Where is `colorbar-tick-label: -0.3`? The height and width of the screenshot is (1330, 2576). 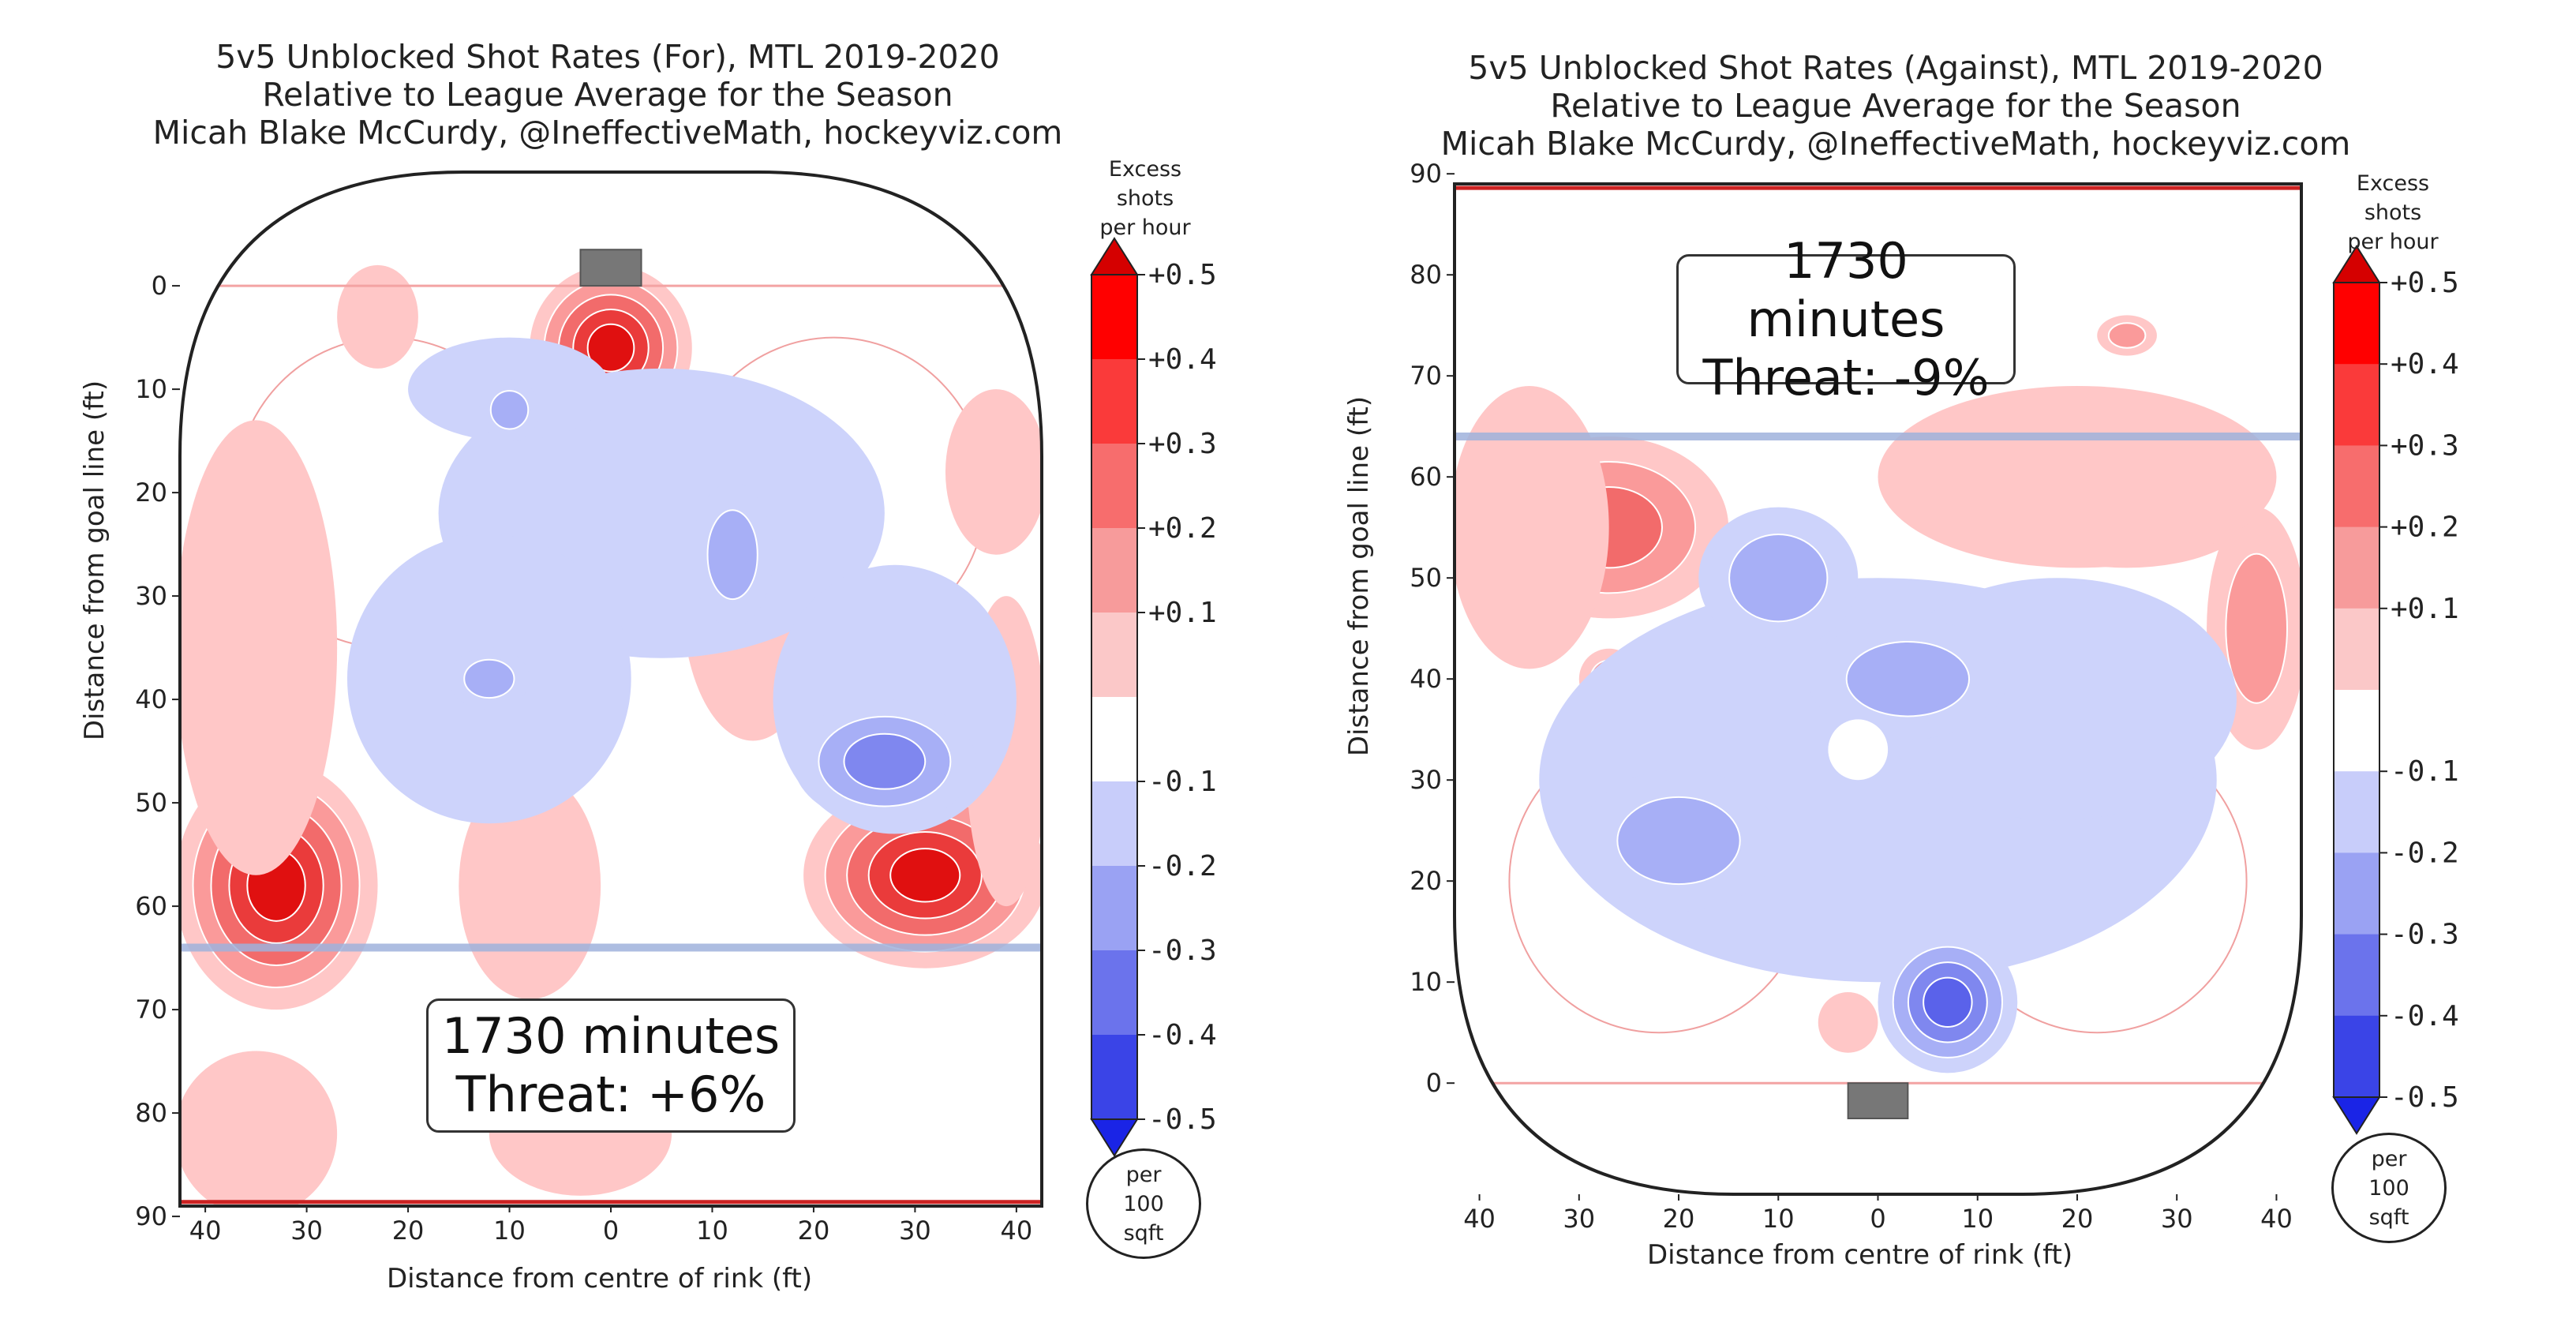
colorbar-tick-label: -0.3 is located at coordinates (1182, 951).